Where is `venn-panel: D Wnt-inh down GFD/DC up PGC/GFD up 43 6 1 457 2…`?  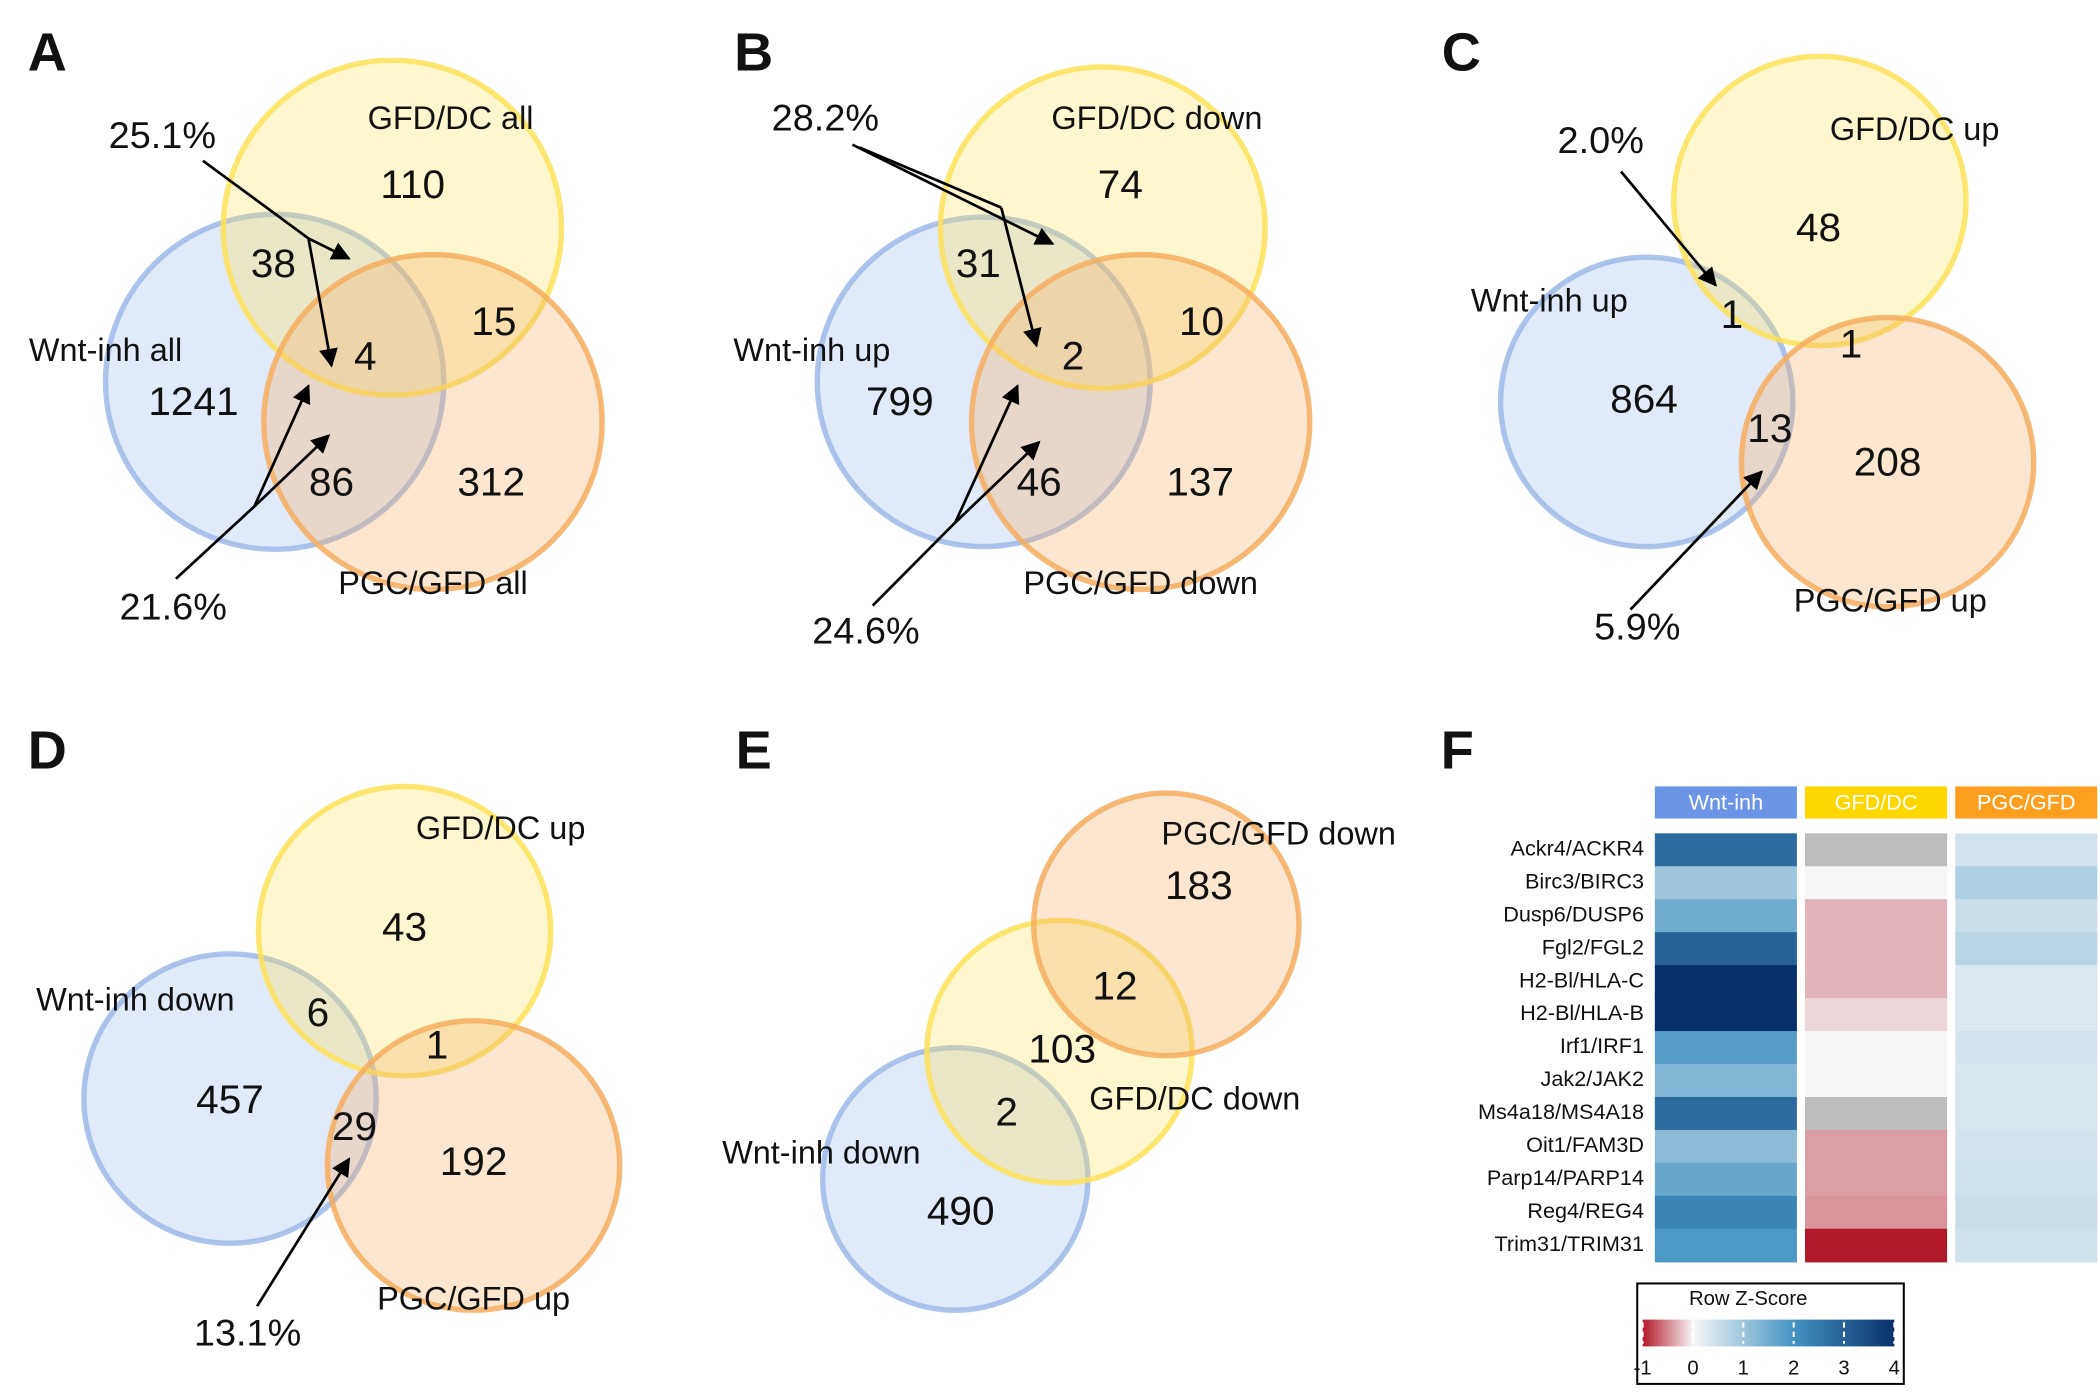 venn-panel: D Wnt-inh down GFD/DC up PGC/GFD up 43 6 1 457 2… is located at coordinates (325, 1037).